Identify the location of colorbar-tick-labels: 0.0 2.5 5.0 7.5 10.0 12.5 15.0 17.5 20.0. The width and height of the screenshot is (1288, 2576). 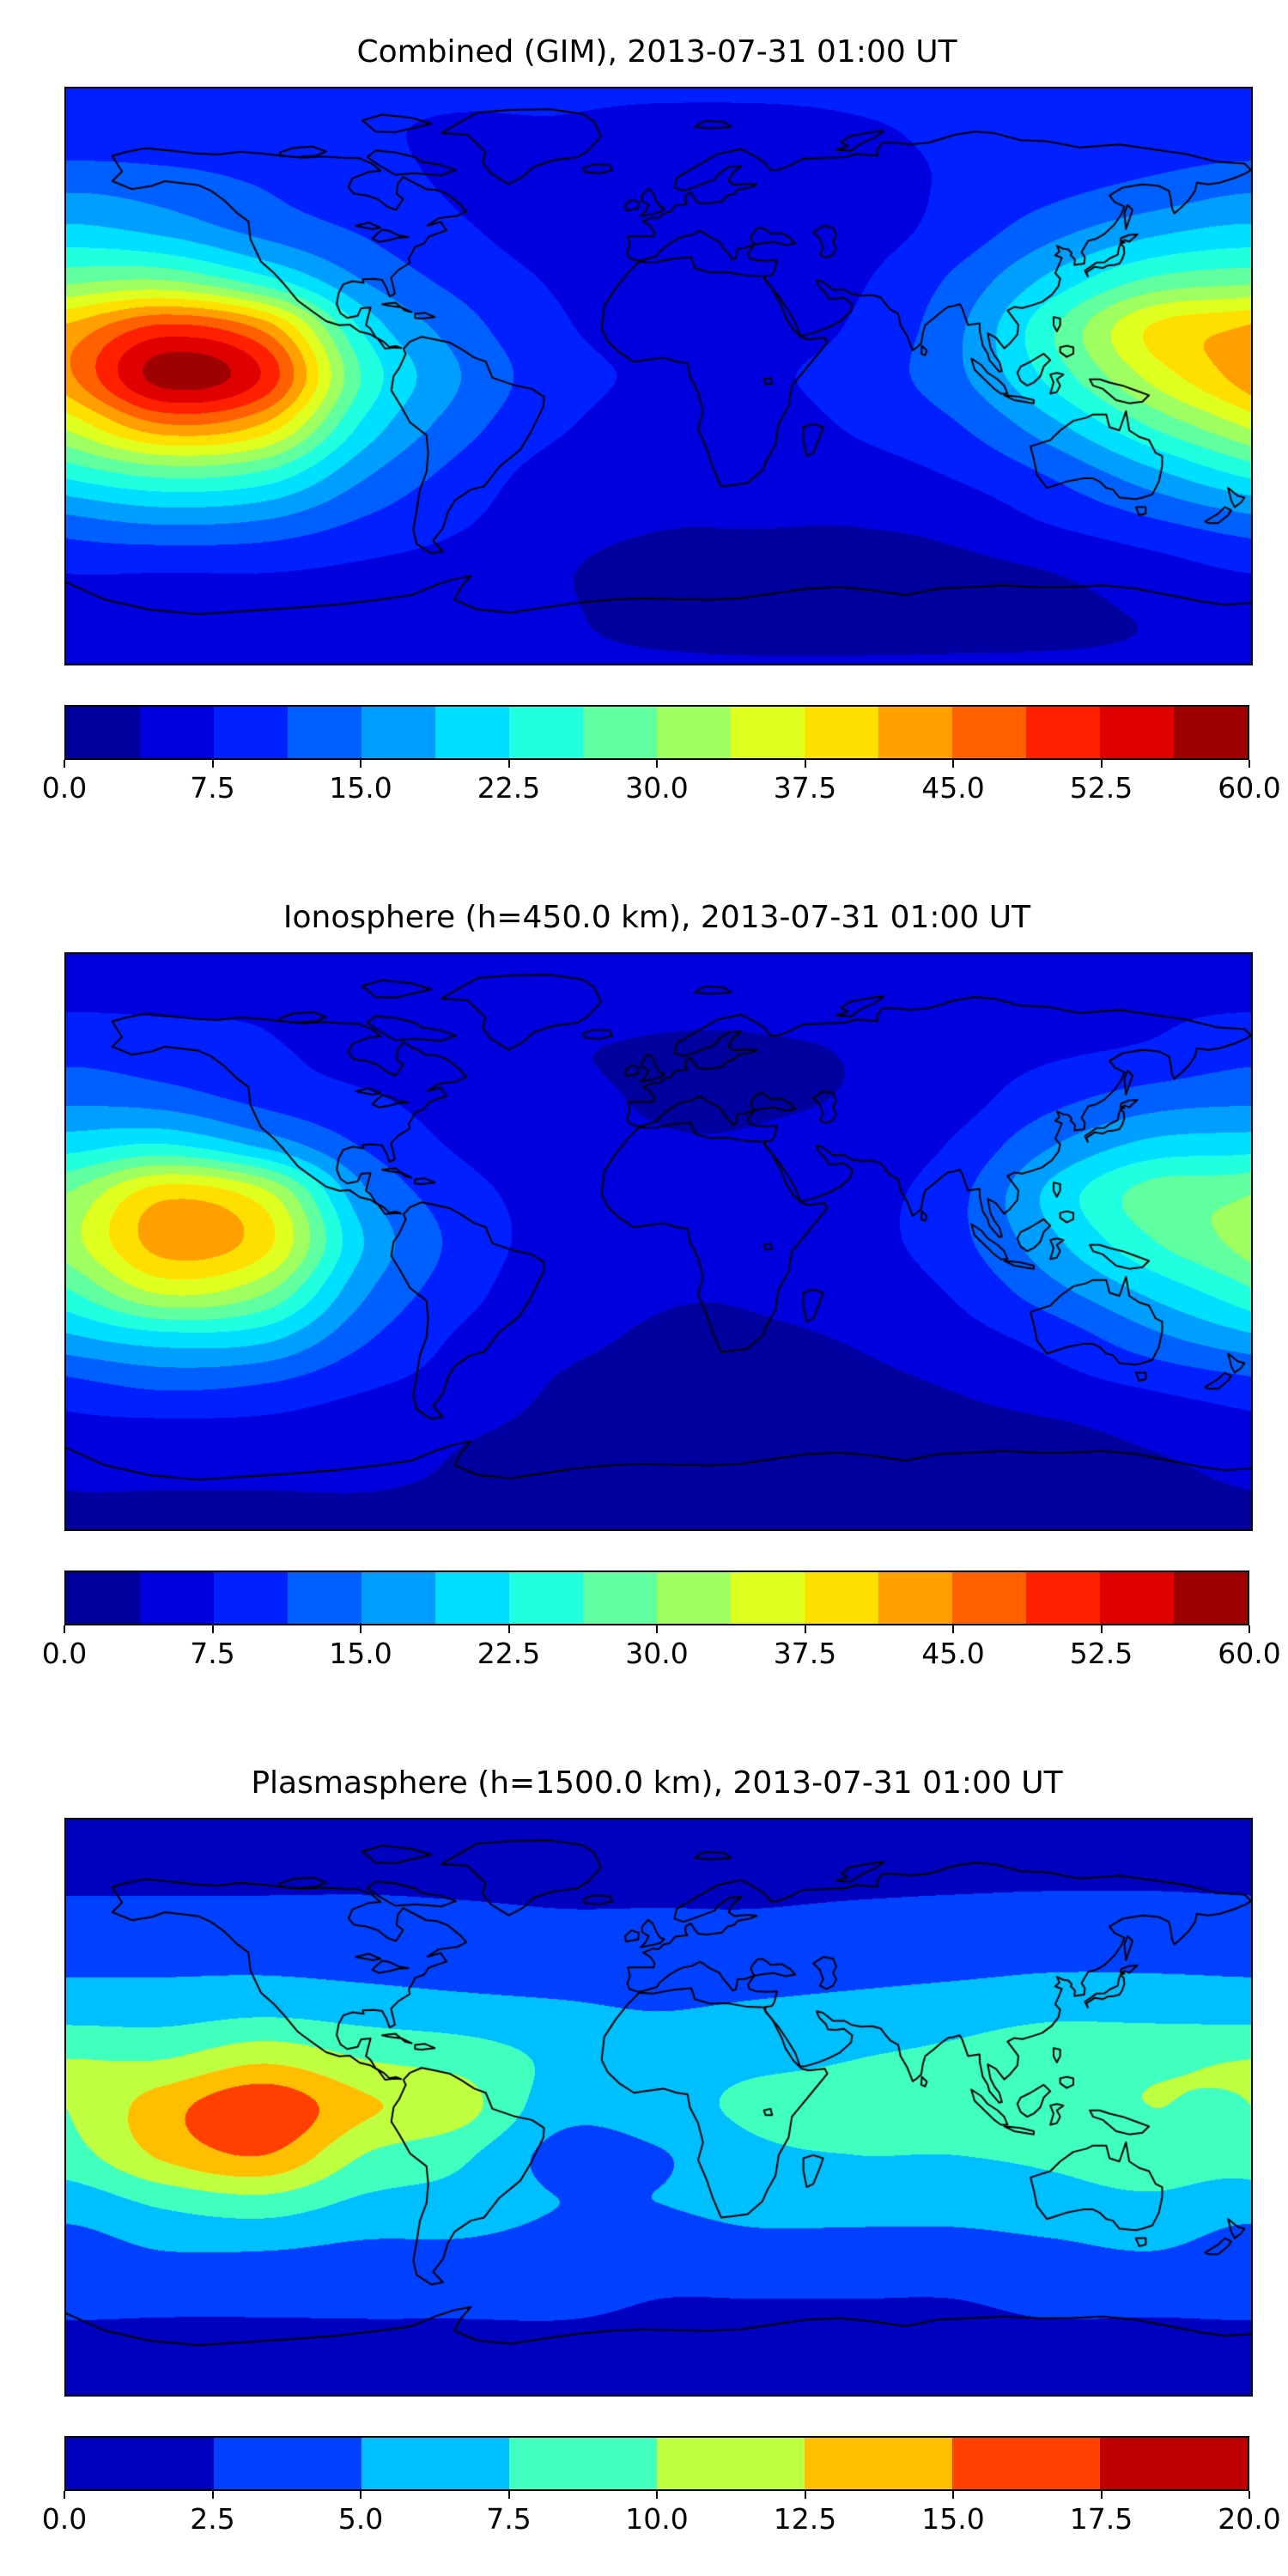
(662, 2518).